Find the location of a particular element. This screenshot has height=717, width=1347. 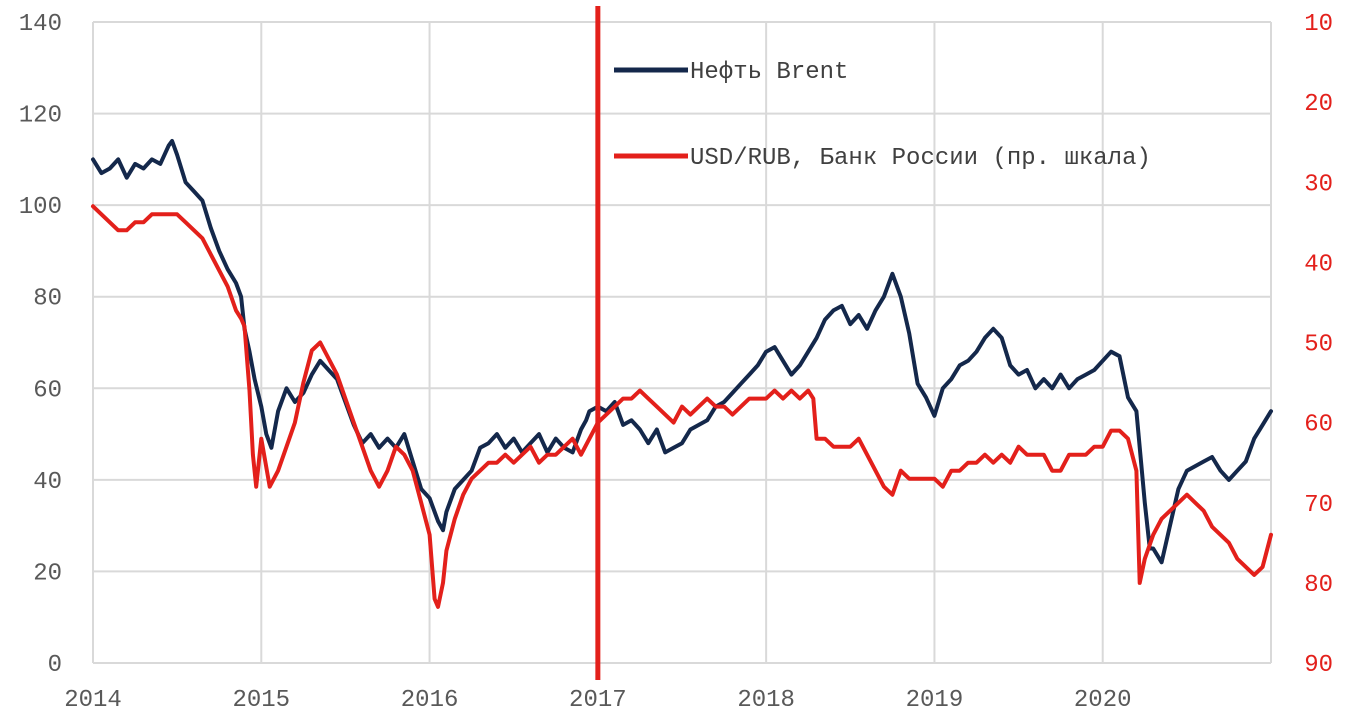

left-tick-label: 120 is located at coordinates (40, 116).